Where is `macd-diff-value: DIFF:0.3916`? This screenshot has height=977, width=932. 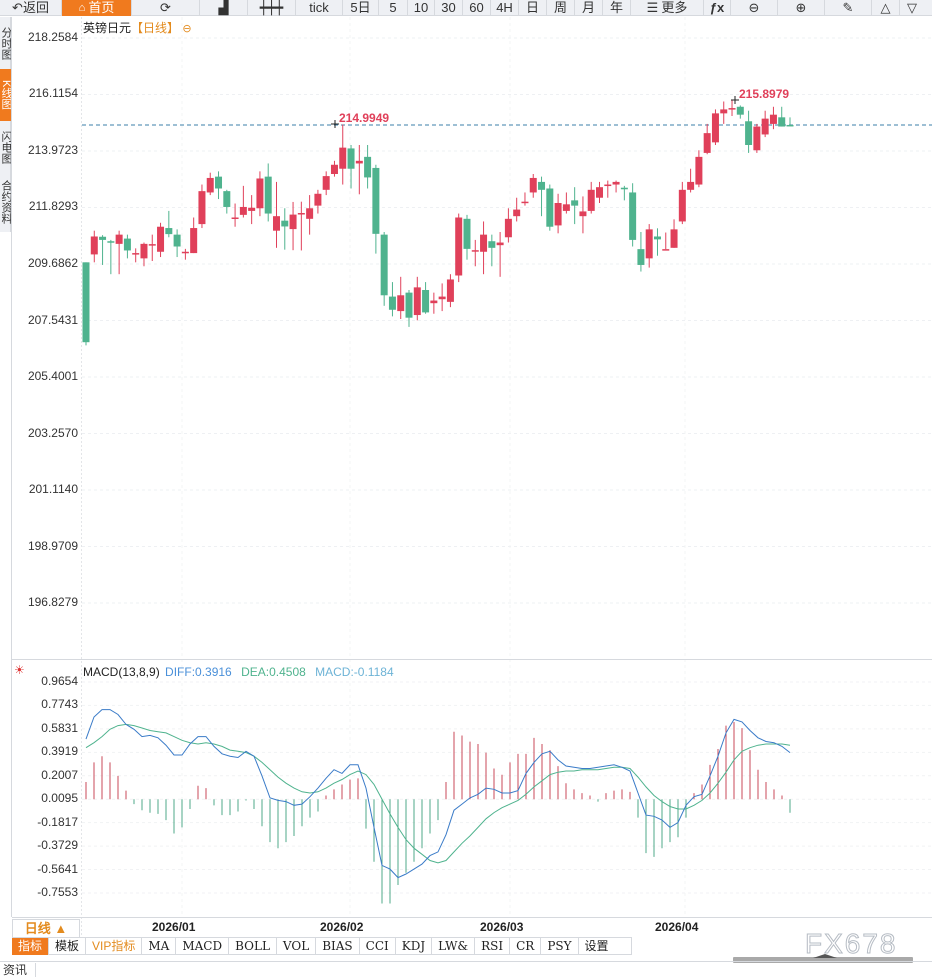 macd-diff-value: DIFF:0.3916 is located at coordinates (198, 672).